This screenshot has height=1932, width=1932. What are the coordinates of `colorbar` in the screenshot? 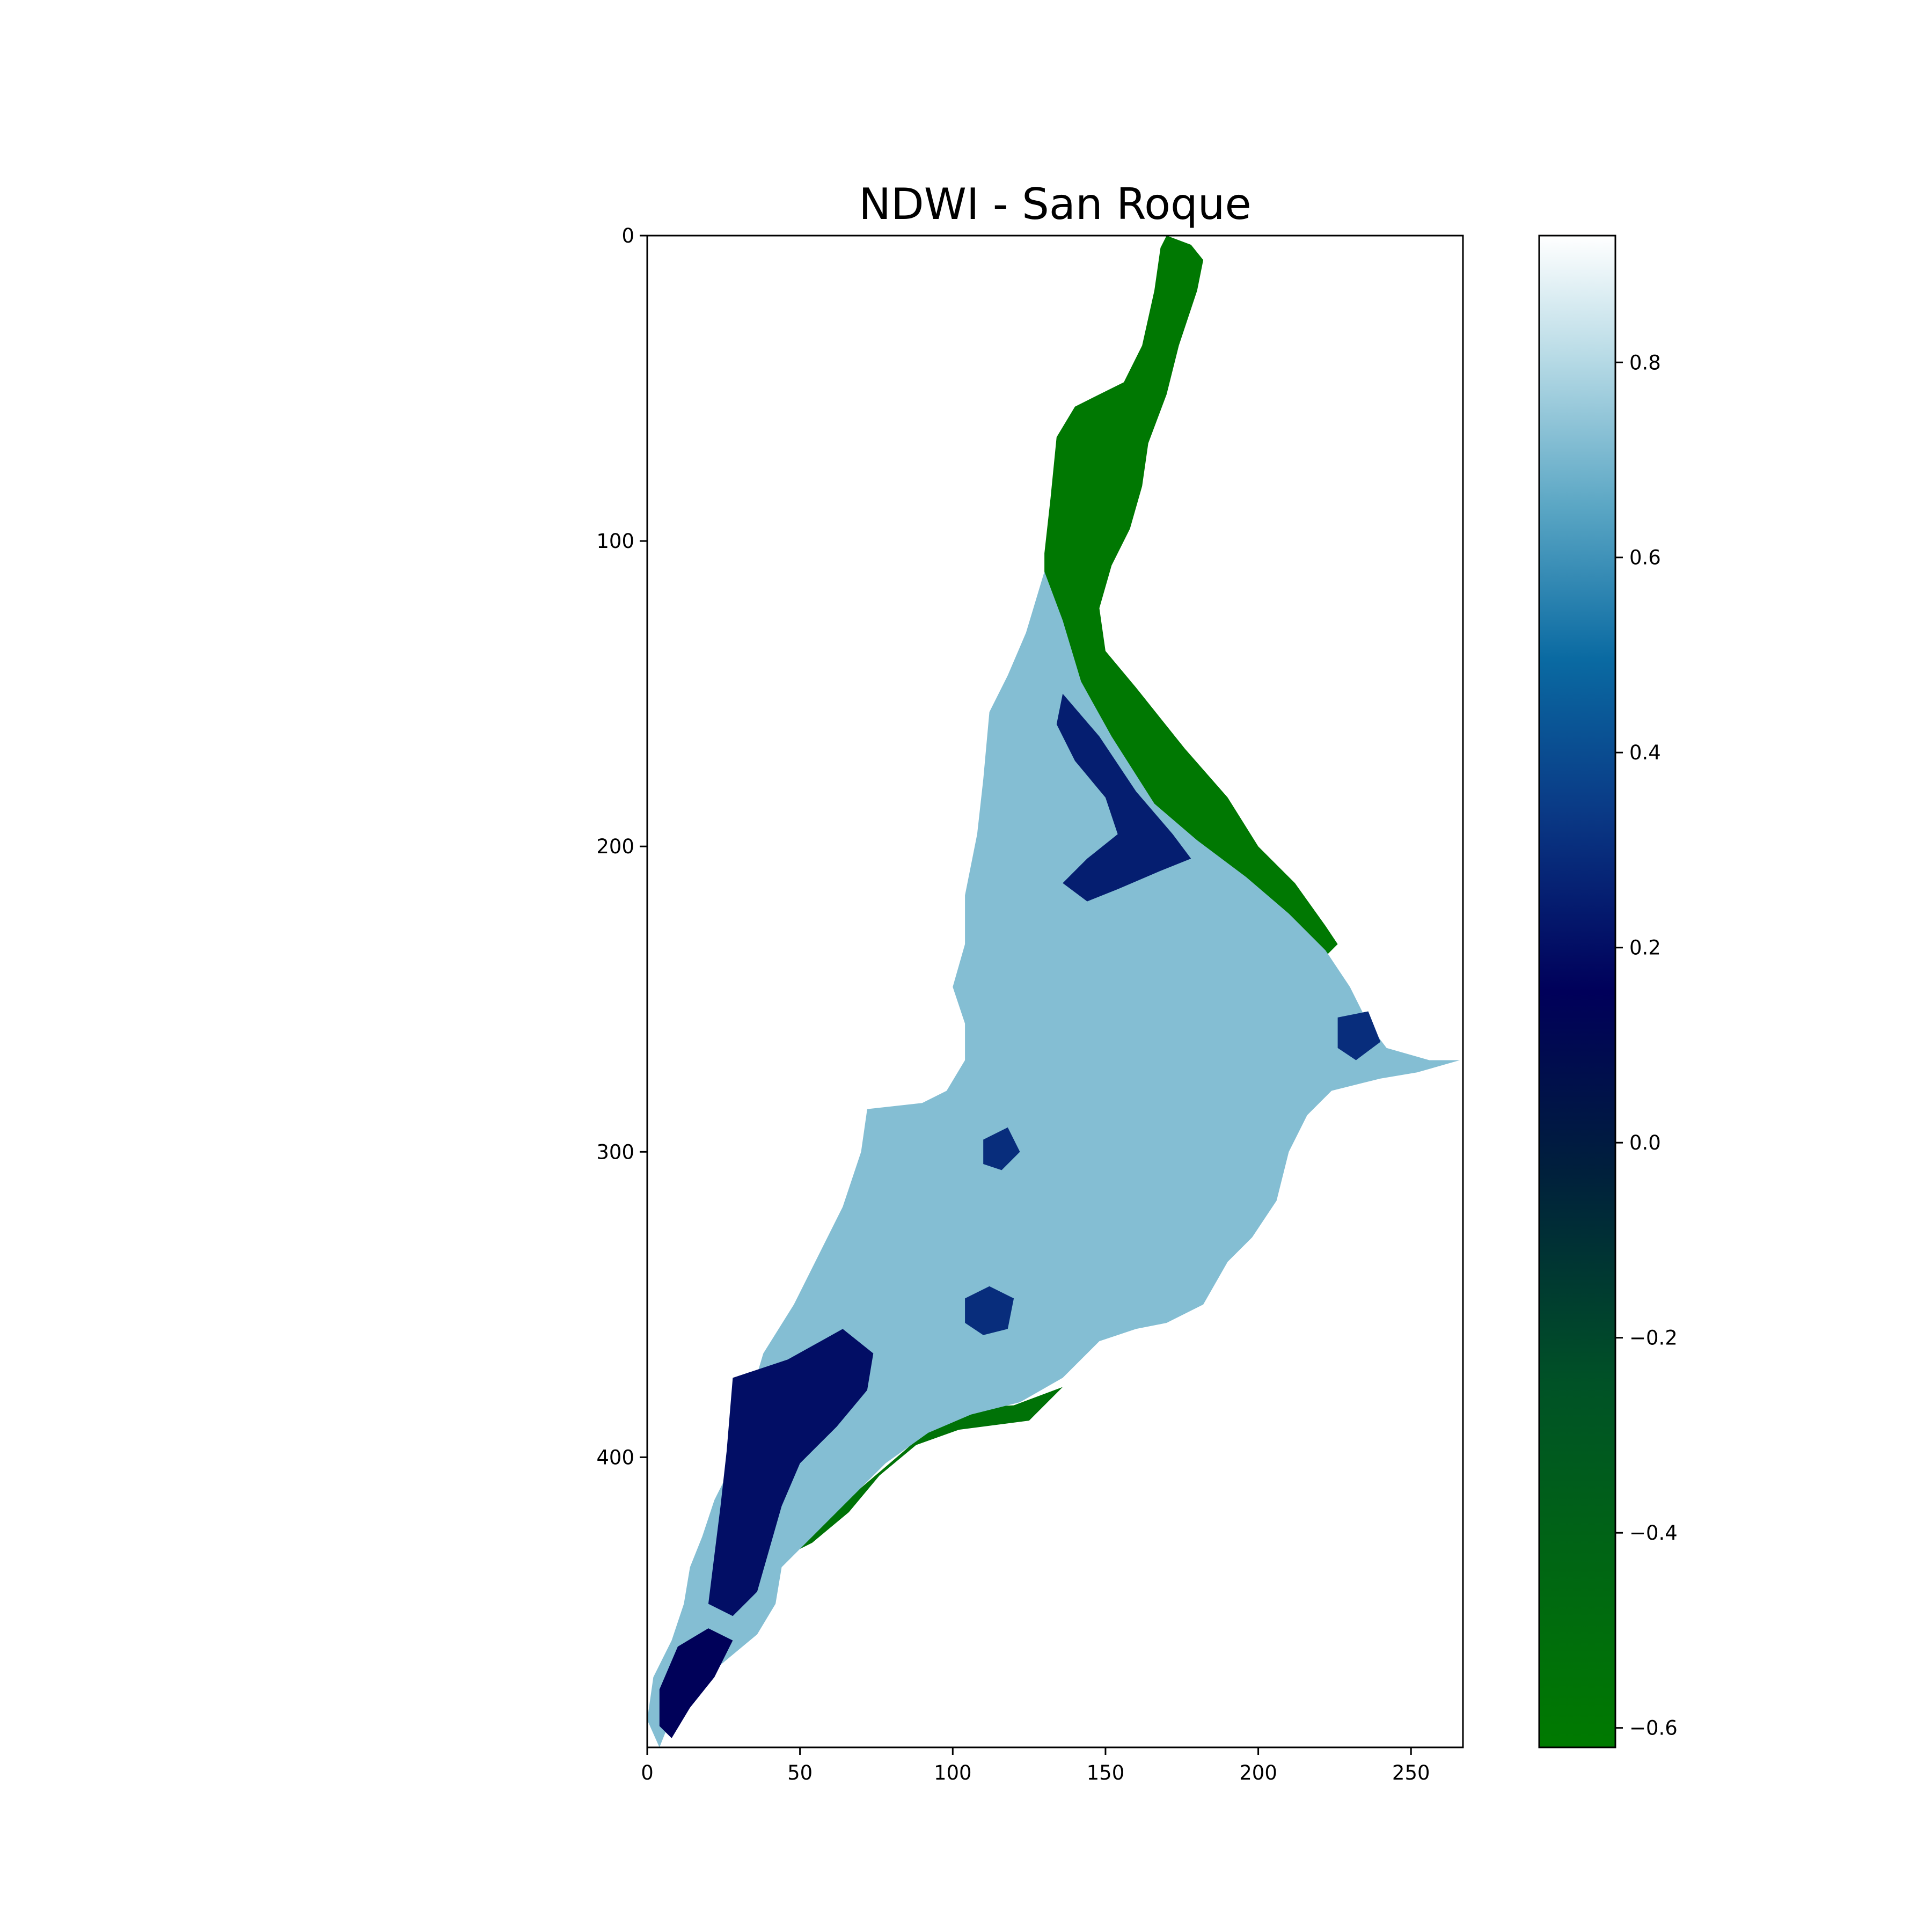 It's located at (1577, 991).